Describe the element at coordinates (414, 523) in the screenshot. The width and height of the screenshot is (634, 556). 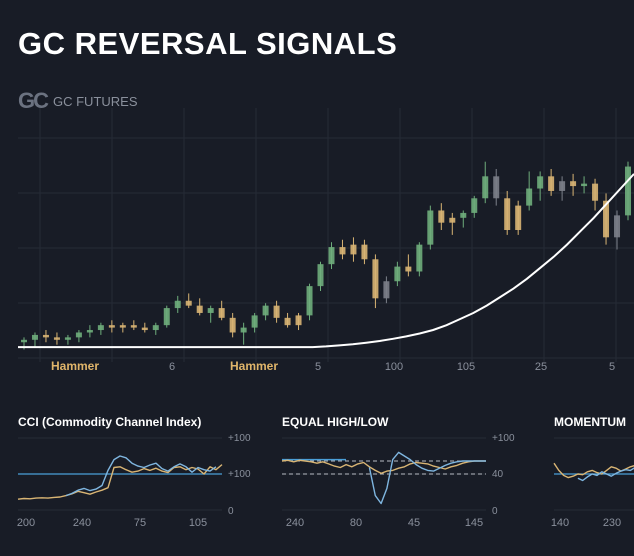
I see `x-tick-label: 45` at that location.